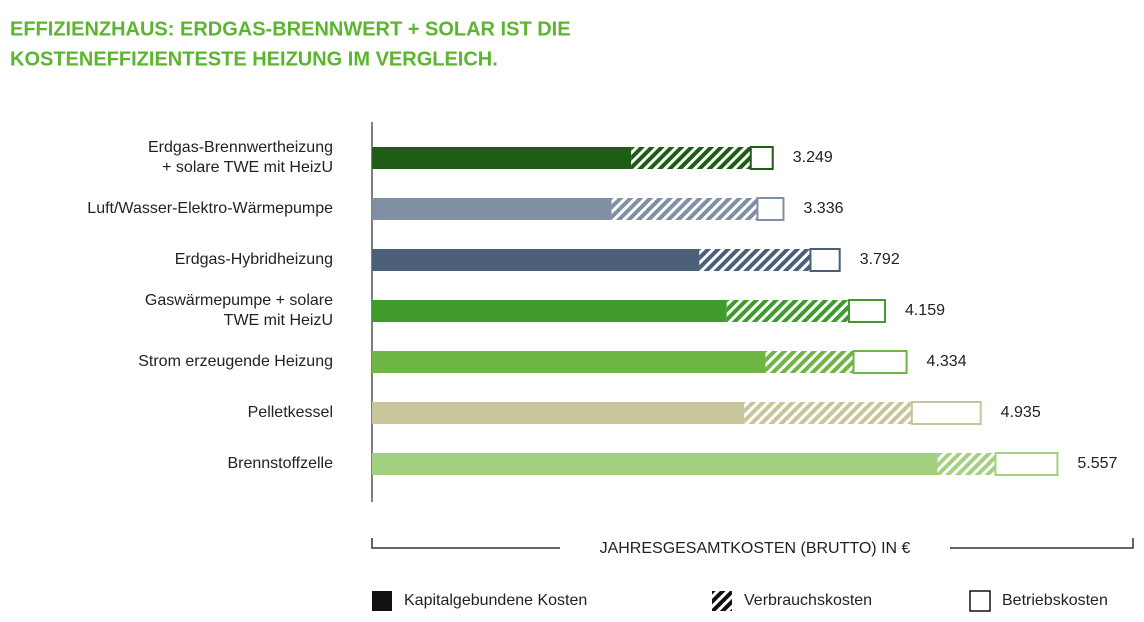  What do you see at coordinates (808, 600) in the screenshot?
I see `legend-label: Verbrauchskosten` at bounding box center [808, 600].